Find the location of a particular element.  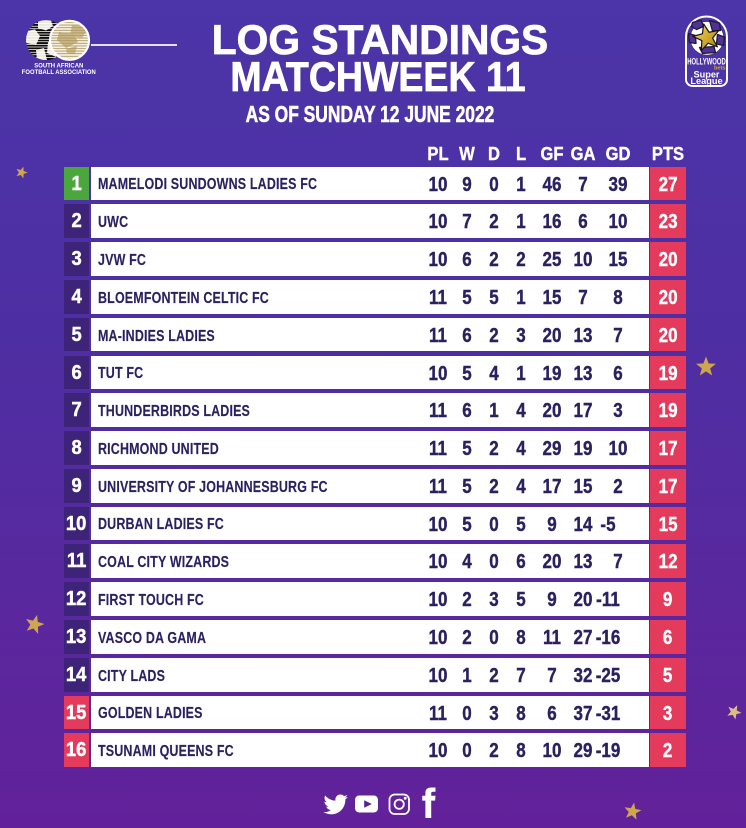

svg-text: Super is located at coordinates (706, 75).